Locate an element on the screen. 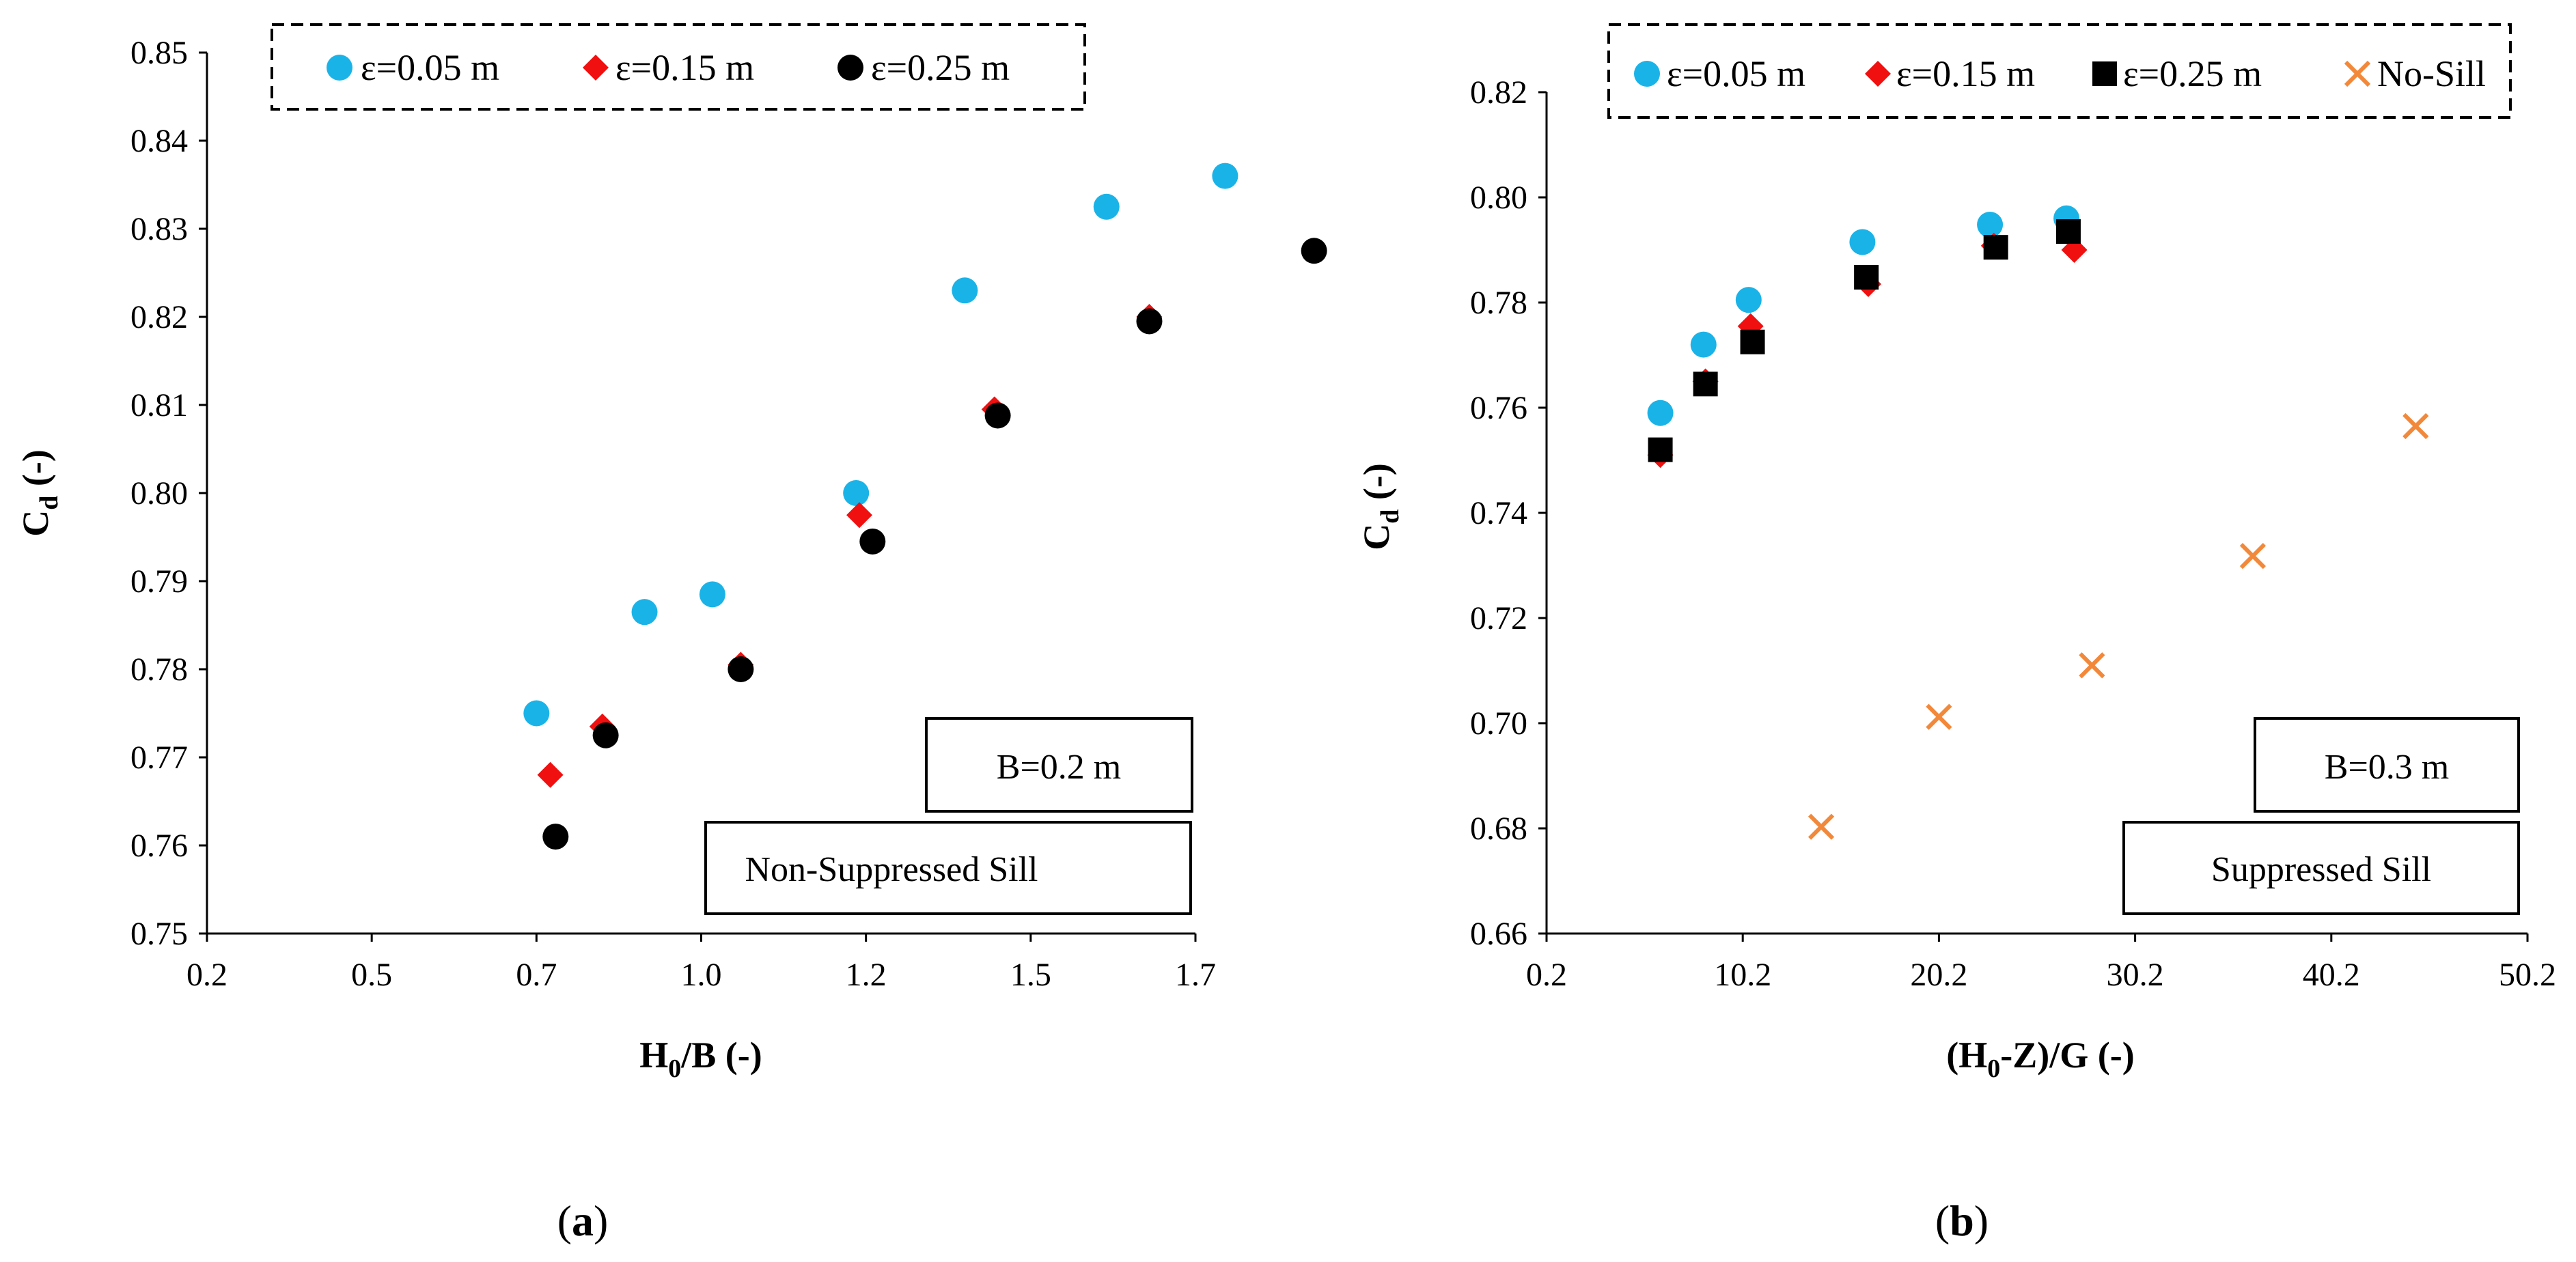 This screenshot has width=2576, height=1262. panel-b-ylabel-sub: d is located at coordinates (1390, 516).